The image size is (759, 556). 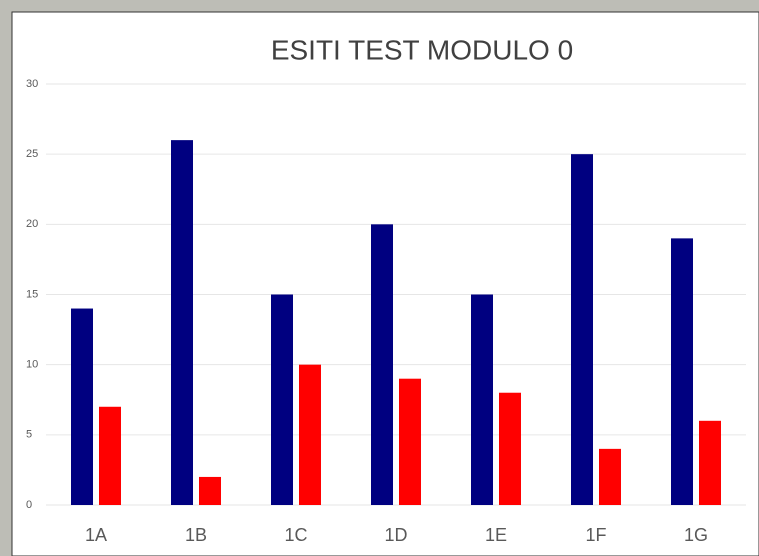 I want to click on y-tick-label: 5, so click(x=29, y=435).